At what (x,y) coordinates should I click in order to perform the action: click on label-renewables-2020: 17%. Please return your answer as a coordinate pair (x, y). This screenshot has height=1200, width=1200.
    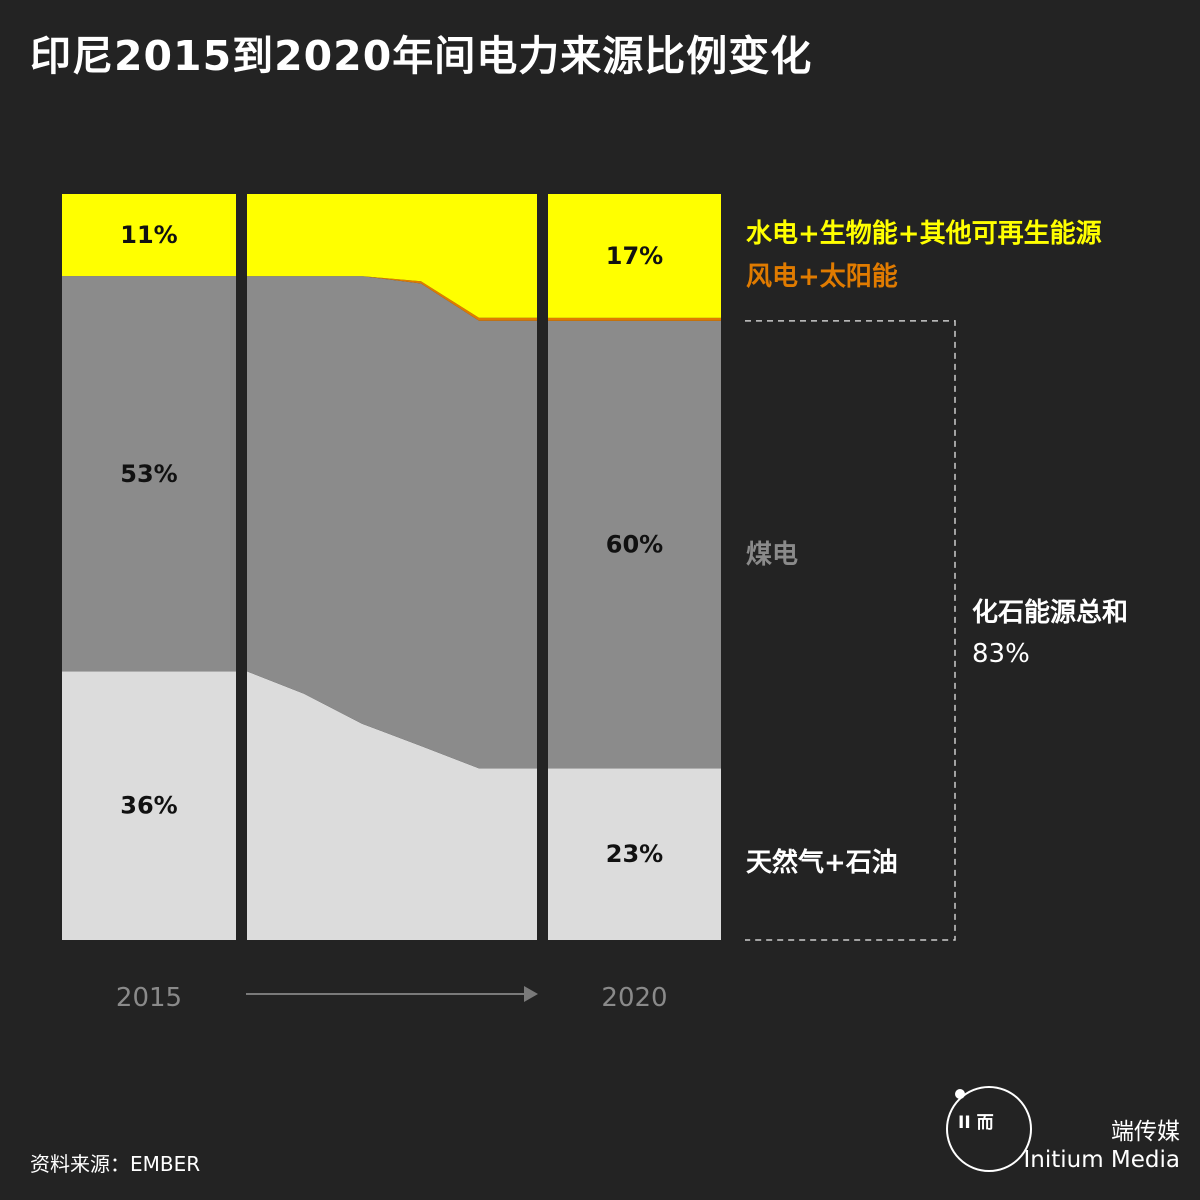
    Looking at the image, I should click on (634, 256).